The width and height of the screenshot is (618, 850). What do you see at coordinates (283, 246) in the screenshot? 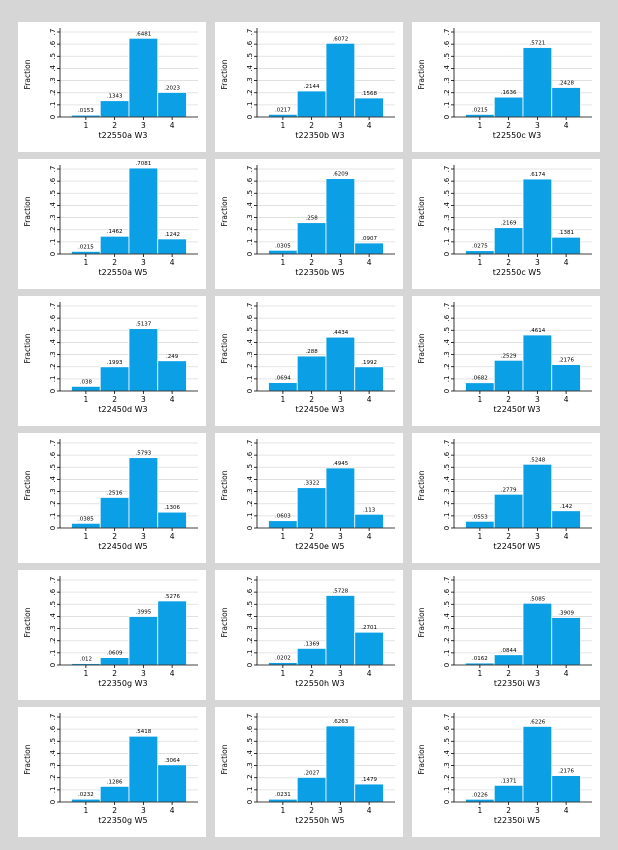
I see `bar-value-label: .0305` at bounding box center [283, 246].